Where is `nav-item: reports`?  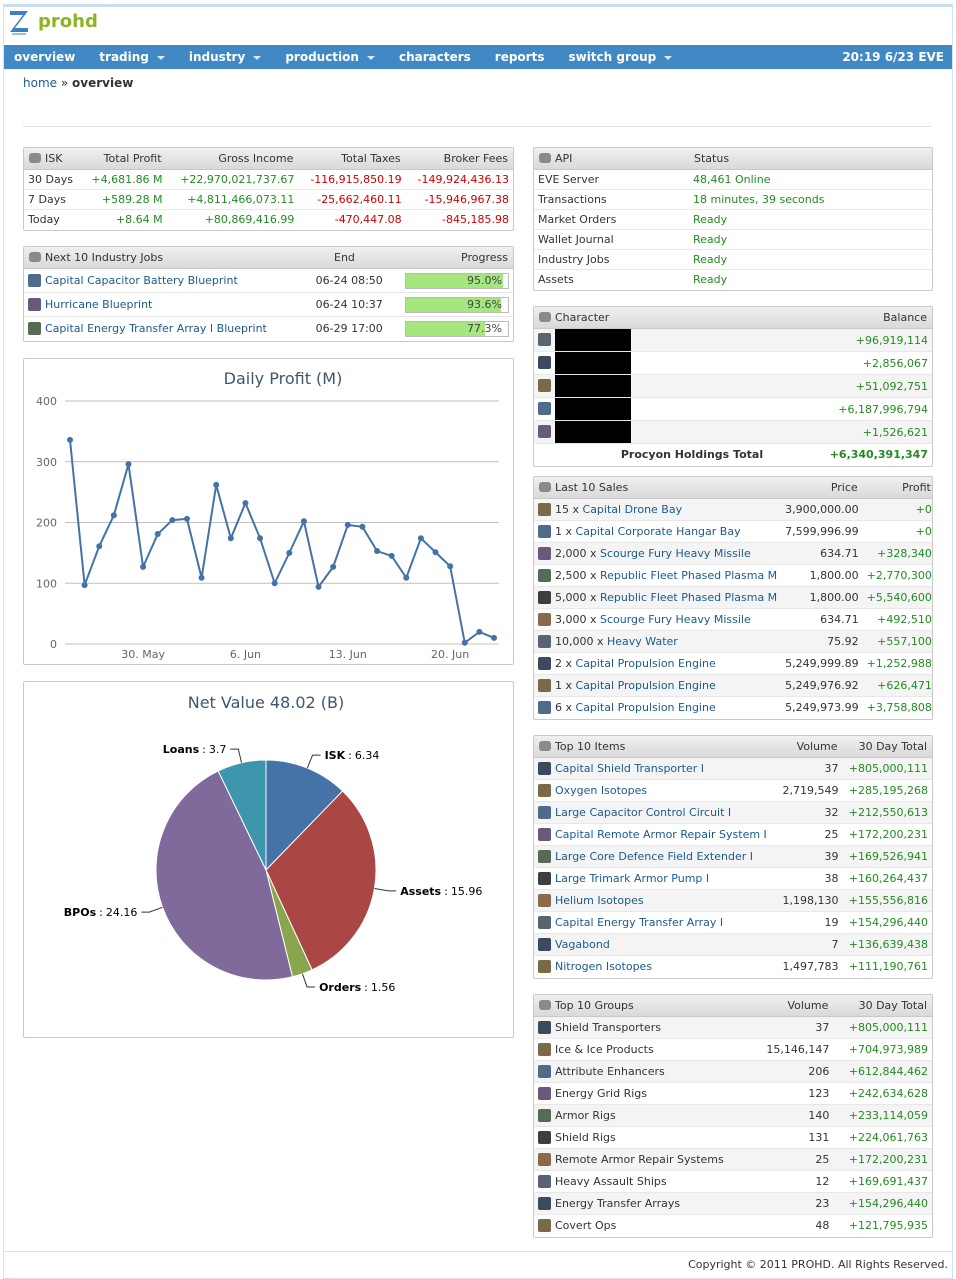
nav-item: reports is located at coordinates (520, 57).